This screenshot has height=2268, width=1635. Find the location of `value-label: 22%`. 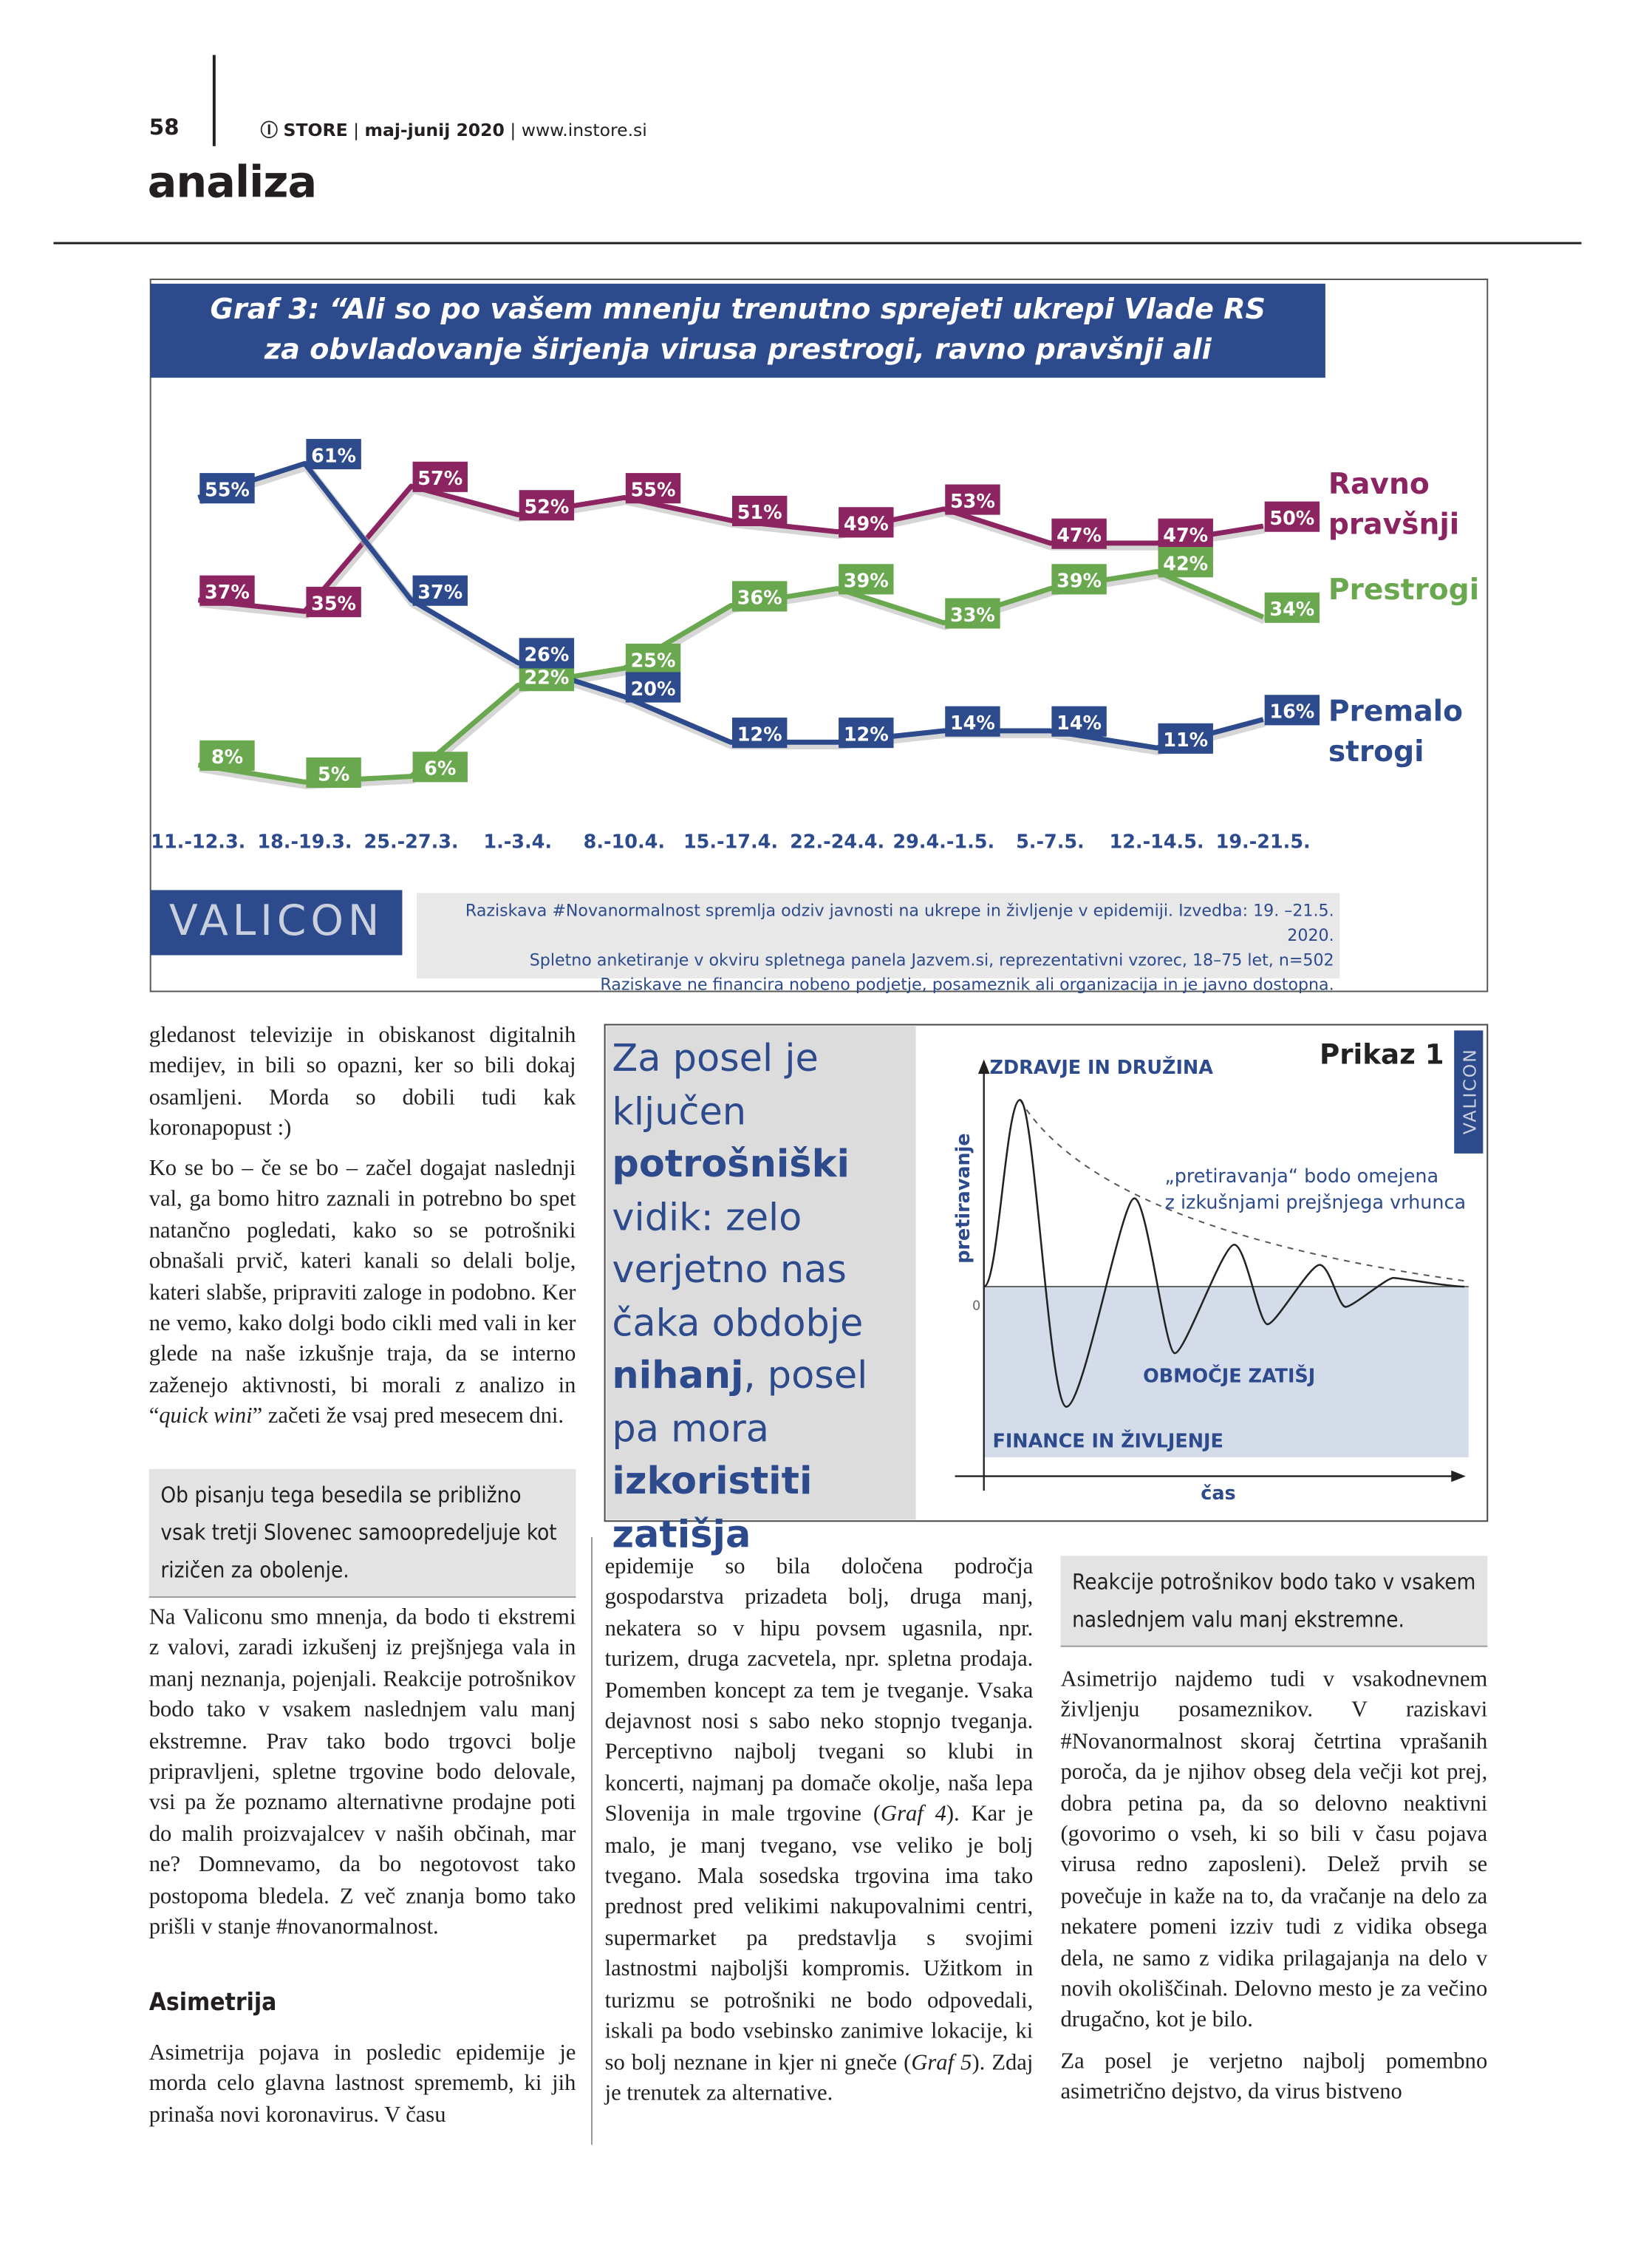

value-label: 22% is located at coordinates (546, 678).